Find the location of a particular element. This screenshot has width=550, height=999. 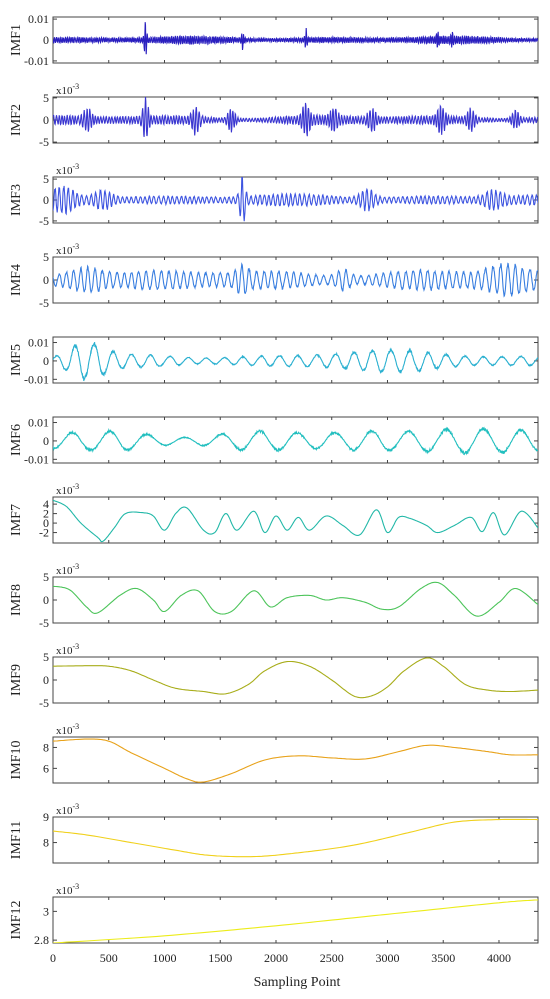

x-tick-label: 2500 is located at coordinates (332, 958).